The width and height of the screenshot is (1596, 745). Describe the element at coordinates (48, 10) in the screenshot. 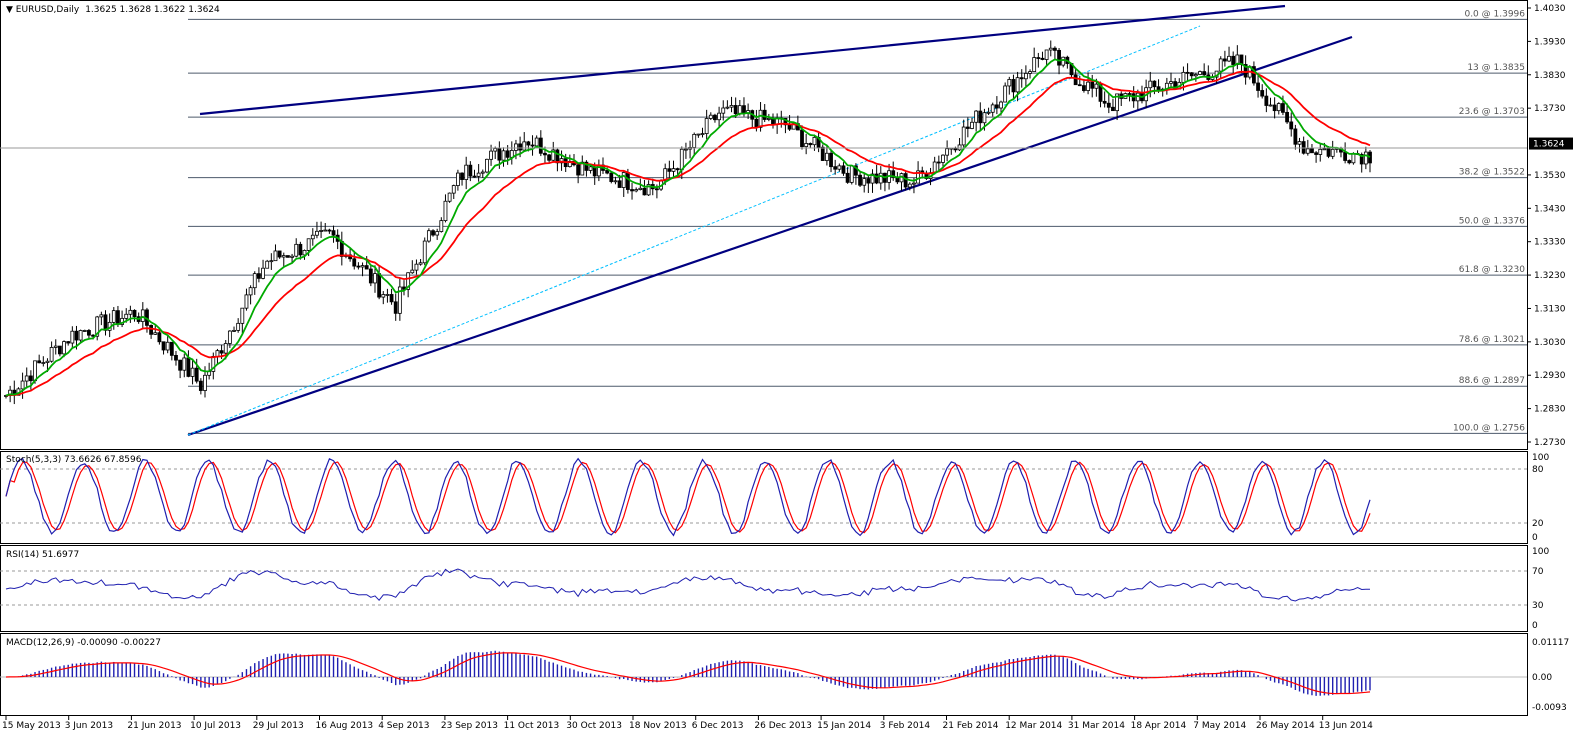

I see `symbol-title: EURUSD,Daily` at that location.